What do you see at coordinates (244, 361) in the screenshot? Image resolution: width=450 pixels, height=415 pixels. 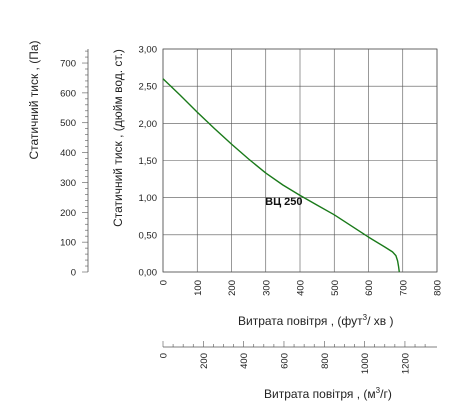 I see `x-axis-secondary-tick-label: 400` at bounding box center [244, 361].